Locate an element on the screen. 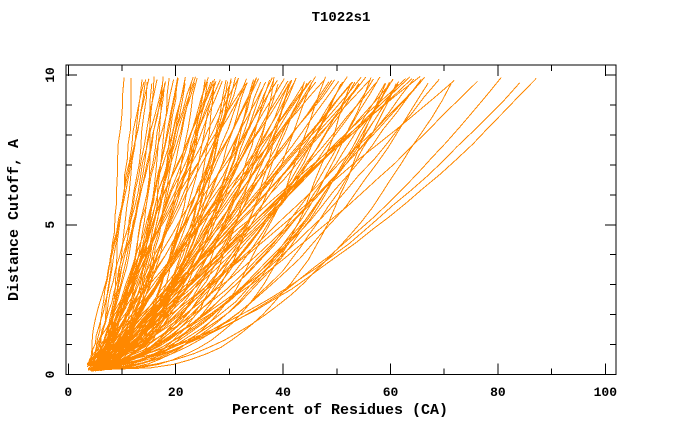 The height and width of the screenshot is (440, 680). y-tick-label: 0 is located at coordinates (50, 374).